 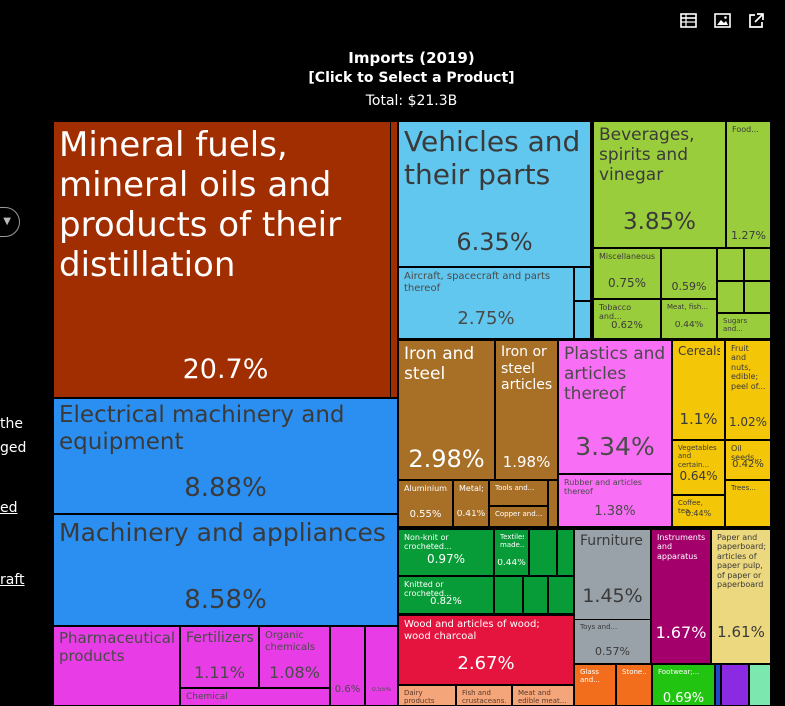 I want to click on treemap-cell-footwear: Footwear;... 0.69%, so click(x=683, y=685).